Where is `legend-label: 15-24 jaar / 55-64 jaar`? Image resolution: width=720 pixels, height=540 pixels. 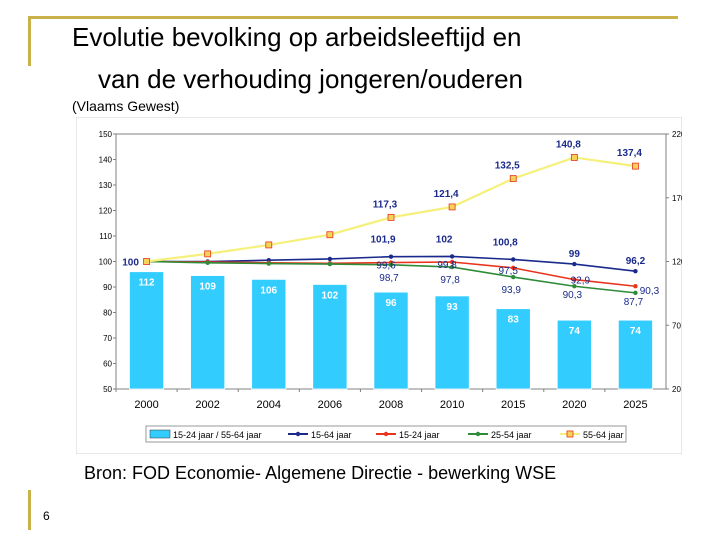 legend-label: 15-24 jaar / 55-64 jaar is located at coordinates (217, 435).